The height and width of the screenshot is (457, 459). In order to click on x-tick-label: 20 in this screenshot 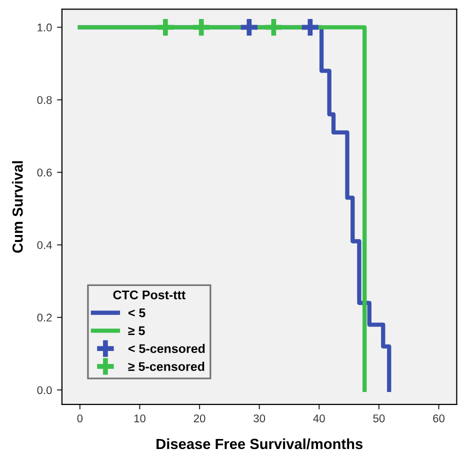, I will do `click(200, 418)`.